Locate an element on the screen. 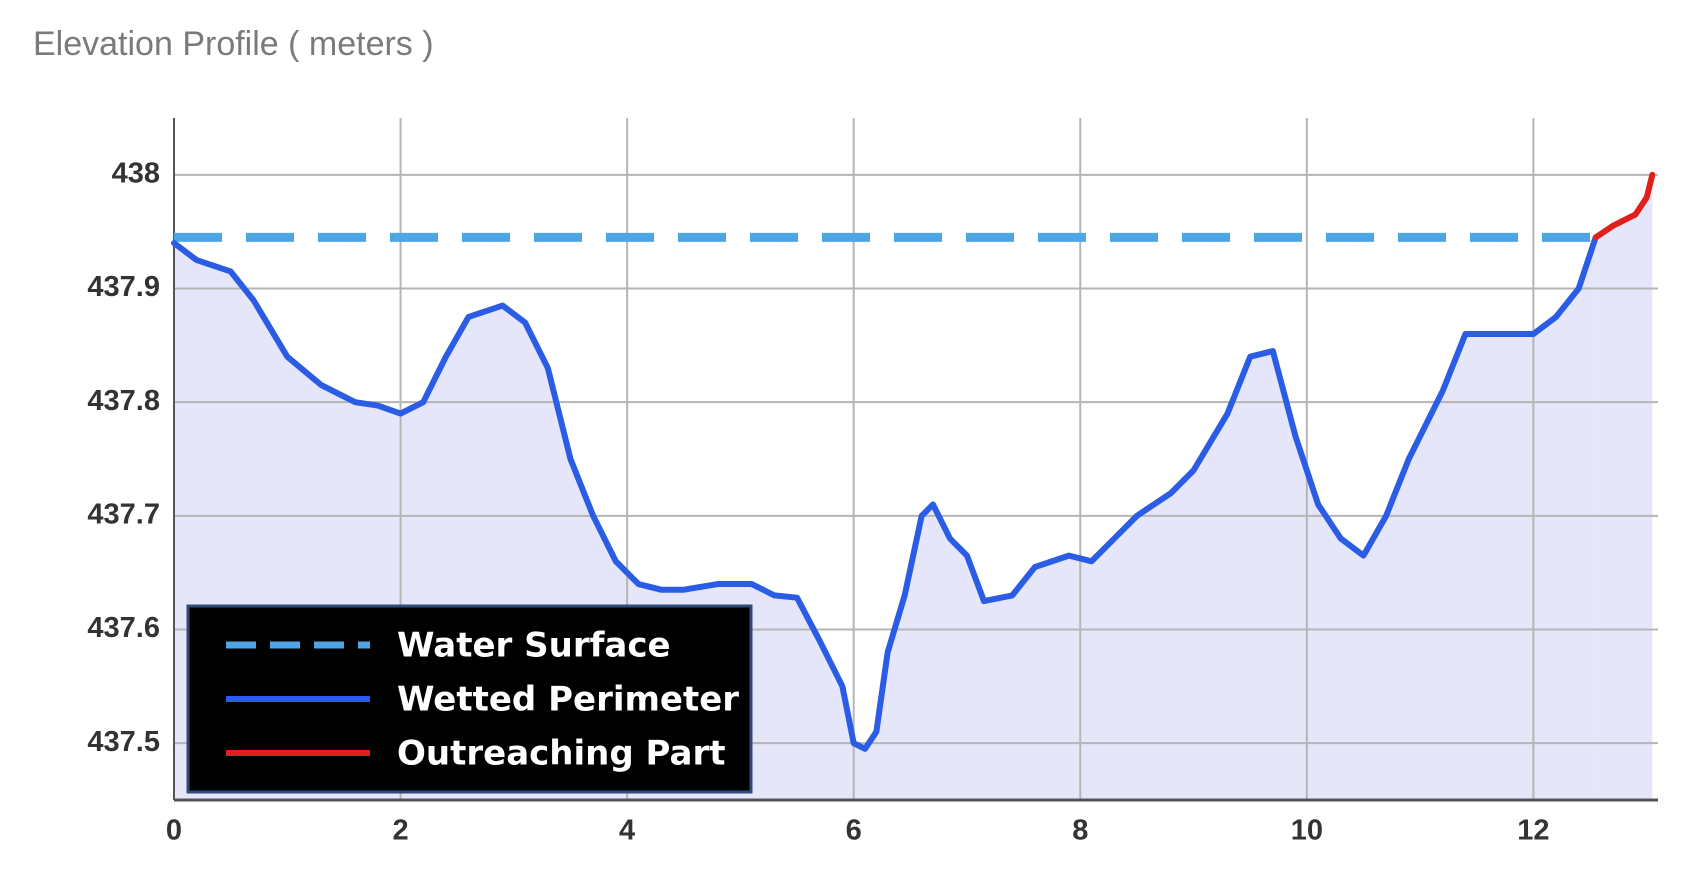 The width and height of the screenshot is (1683, 880). y-tick-label: 437.6 is located at coordinates (123, 628).